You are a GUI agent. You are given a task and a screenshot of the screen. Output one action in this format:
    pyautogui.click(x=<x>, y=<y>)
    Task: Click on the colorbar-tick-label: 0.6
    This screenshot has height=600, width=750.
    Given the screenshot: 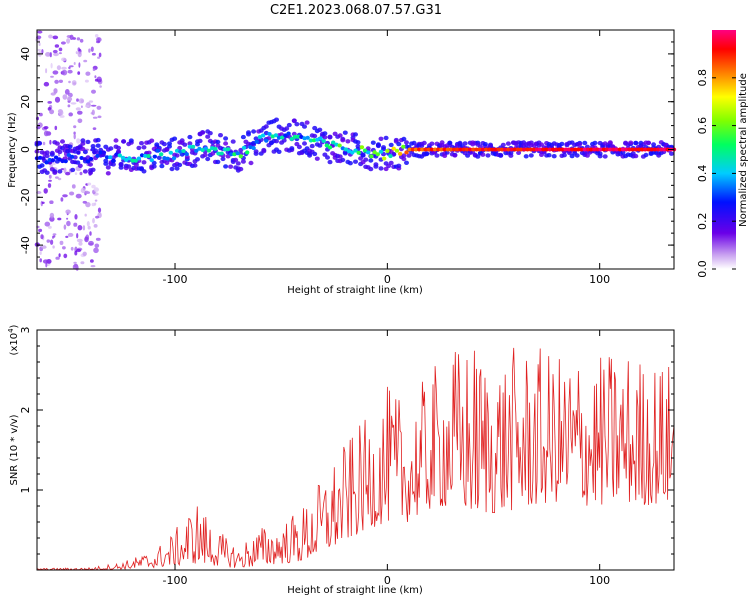 What is the action you would take?
    pyautogui.click(x=702, y=126)
    